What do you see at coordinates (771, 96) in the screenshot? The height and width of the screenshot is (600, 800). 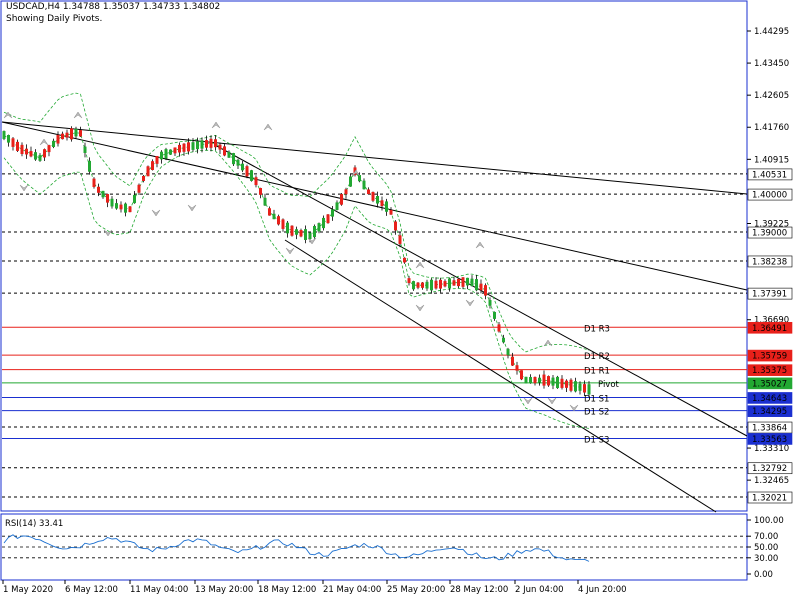 I see `price-tick-label: 1.42605` at bounding box center [771, 96].